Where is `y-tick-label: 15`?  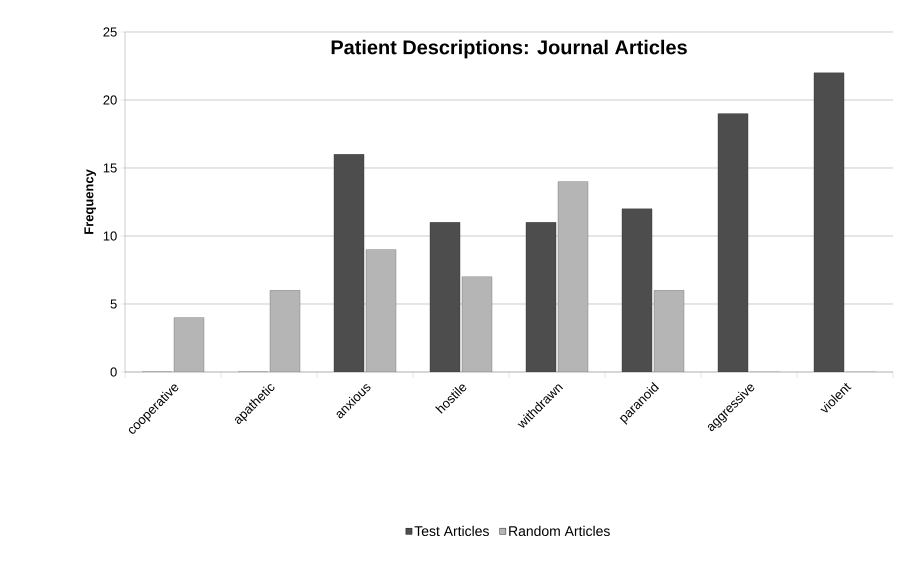
y-tick-label: 15 is located at coordinates (110, 168).